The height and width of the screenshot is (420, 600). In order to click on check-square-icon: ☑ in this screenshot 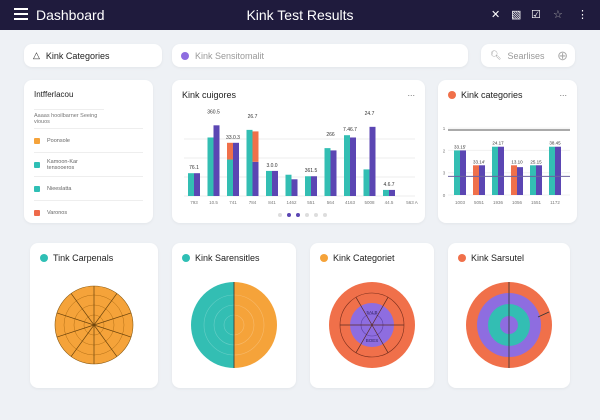, I will do `click(536, 15)`.